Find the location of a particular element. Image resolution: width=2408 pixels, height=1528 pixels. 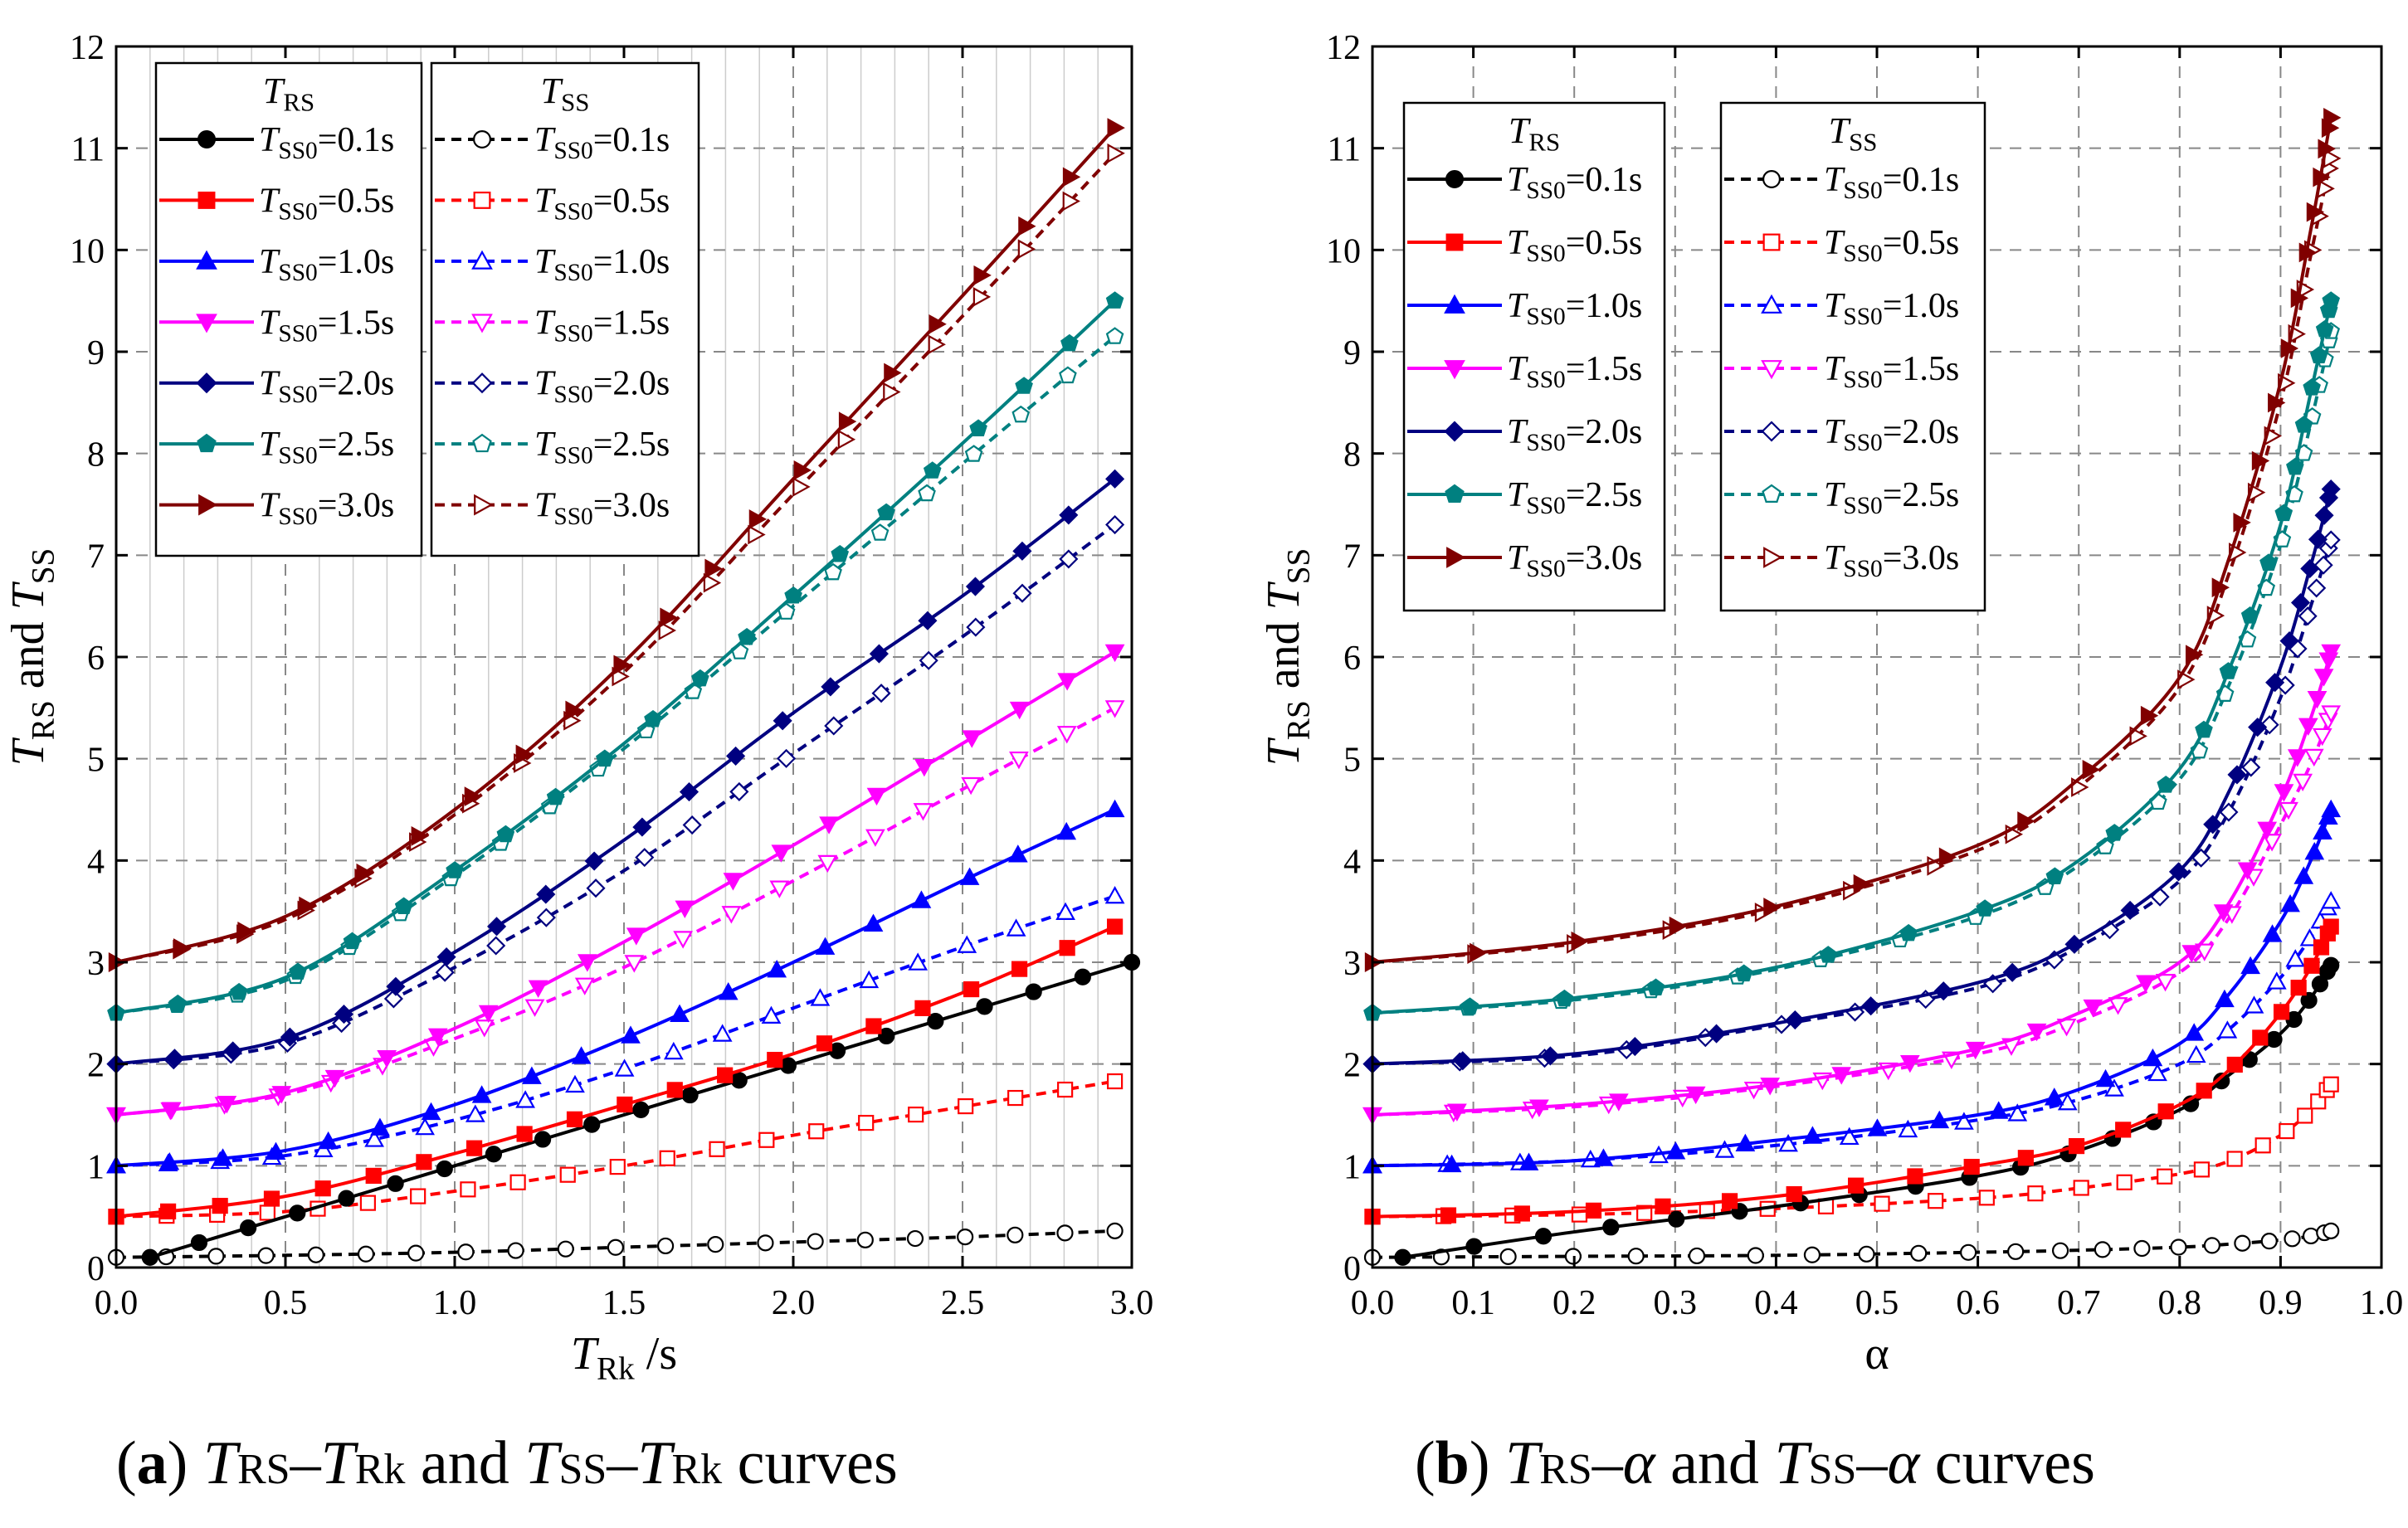

y-tick-label: 6 is located at coordinates (1352, 659).